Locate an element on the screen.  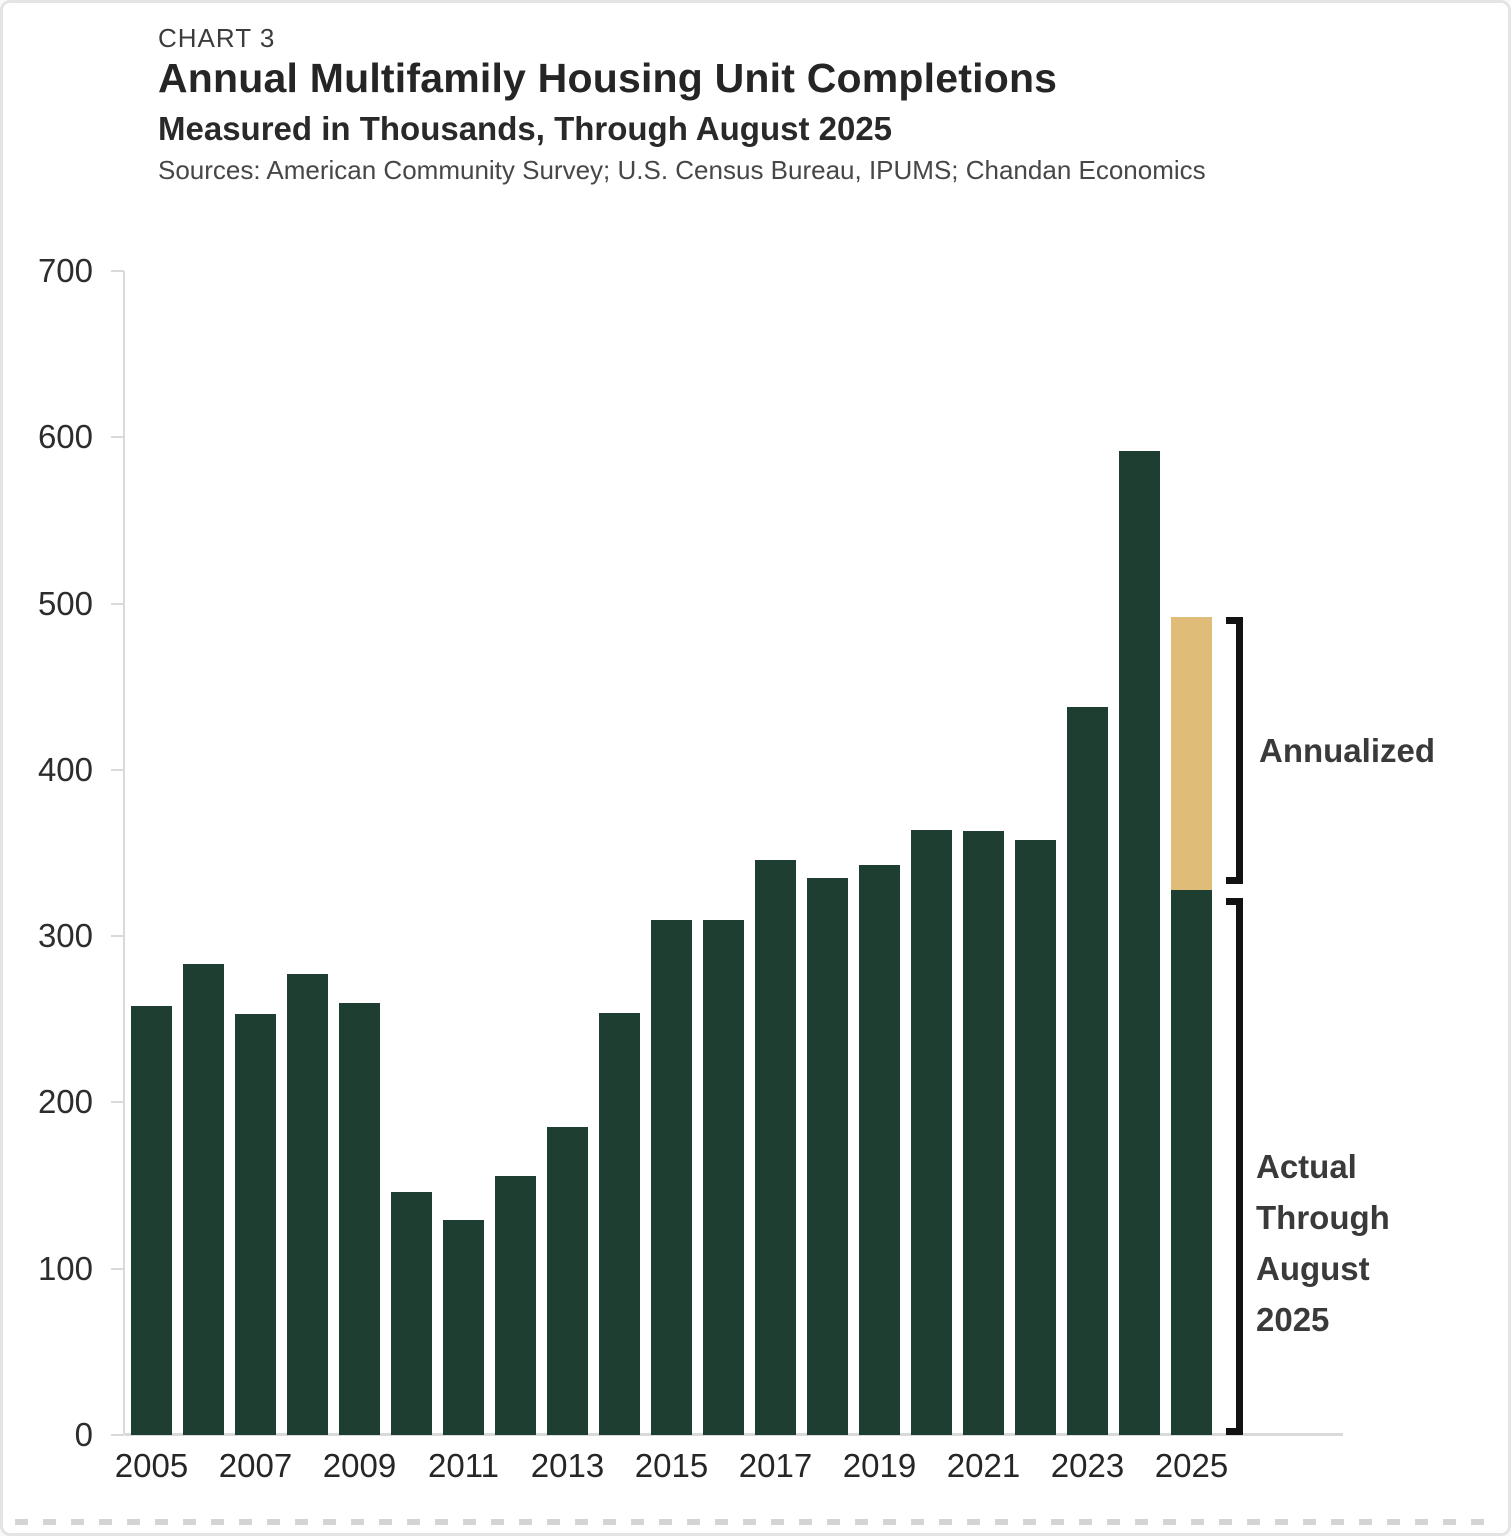
x-tick-label: 2007 is located at coordinates (255, 1465).